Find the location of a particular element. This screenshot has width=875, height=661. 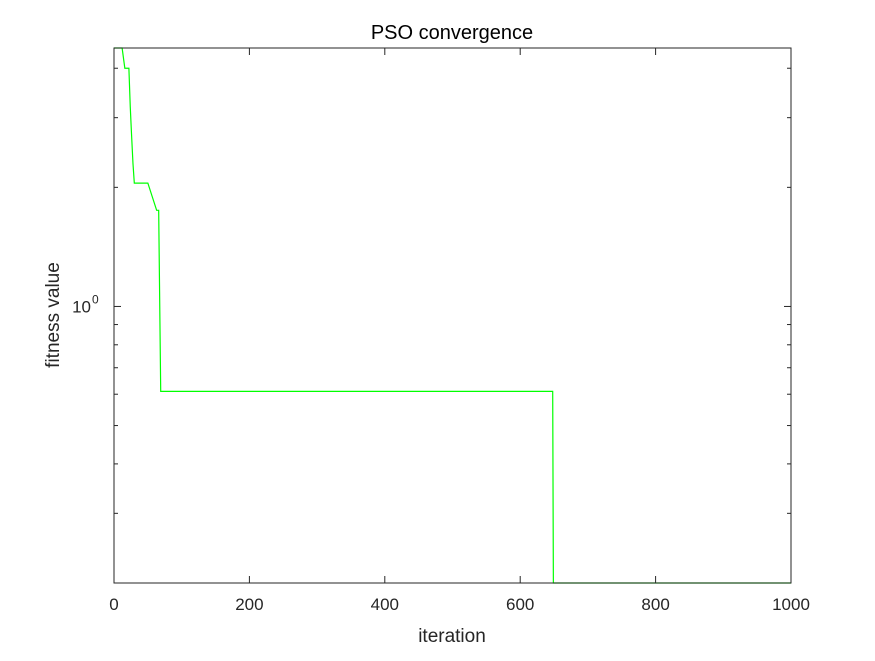

y-axis-label: fitness value is located at coordinates (53, 315).